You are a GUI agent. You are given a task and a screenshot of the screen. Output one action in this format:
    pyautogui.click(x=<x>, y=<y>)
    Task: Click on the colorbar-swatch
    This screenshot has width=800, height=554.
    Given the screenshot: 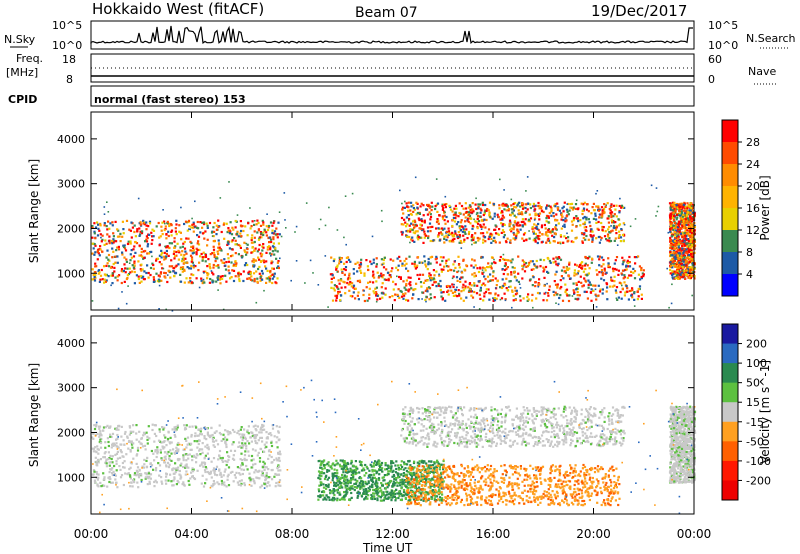 What is the action you would take?
    pyautogui.click(x=730, y=175)
    